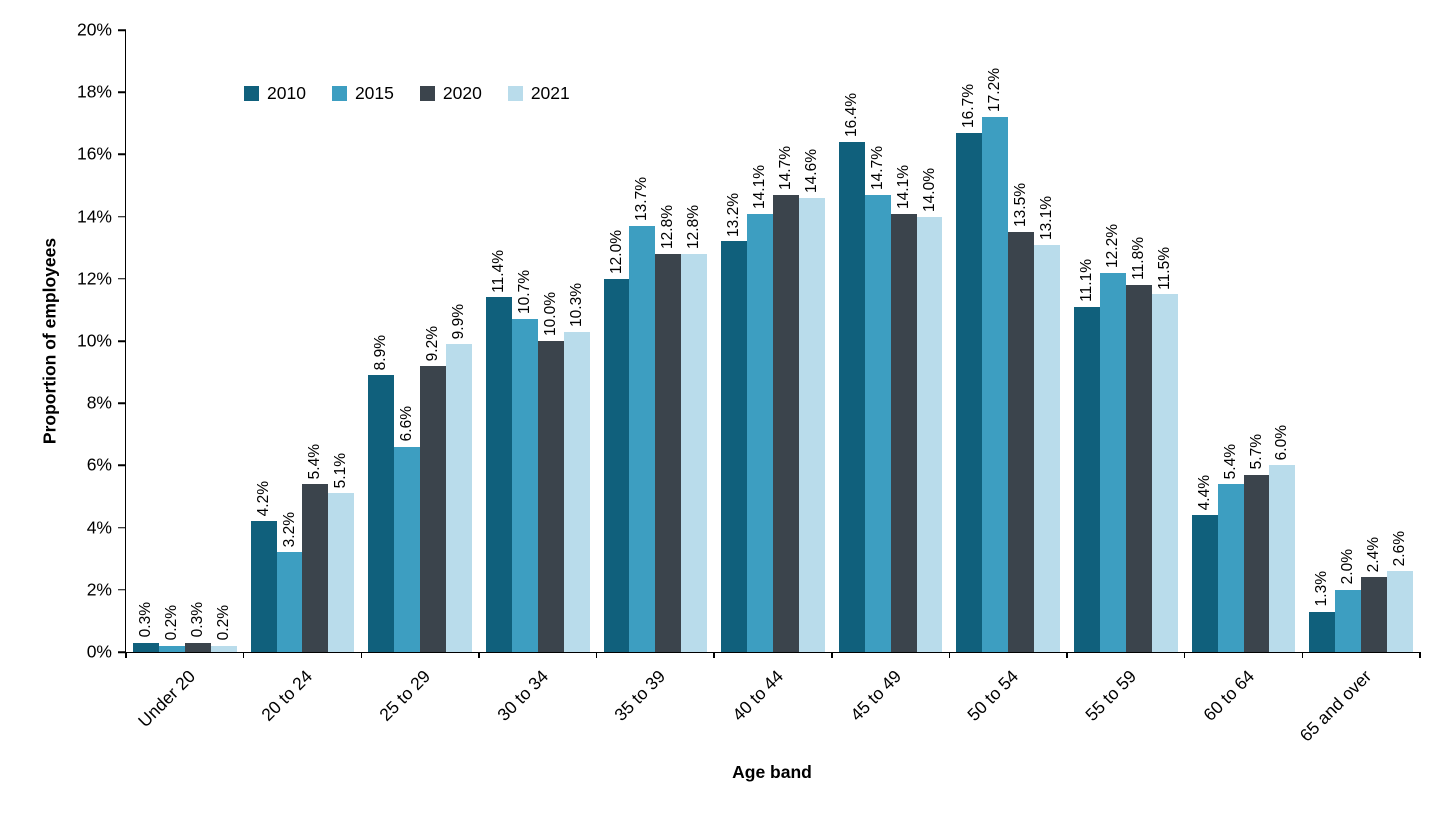  Describe the element at coordinates (341, 471) in the screenshot. I see `bar-value-label: 5.1%` at that location.